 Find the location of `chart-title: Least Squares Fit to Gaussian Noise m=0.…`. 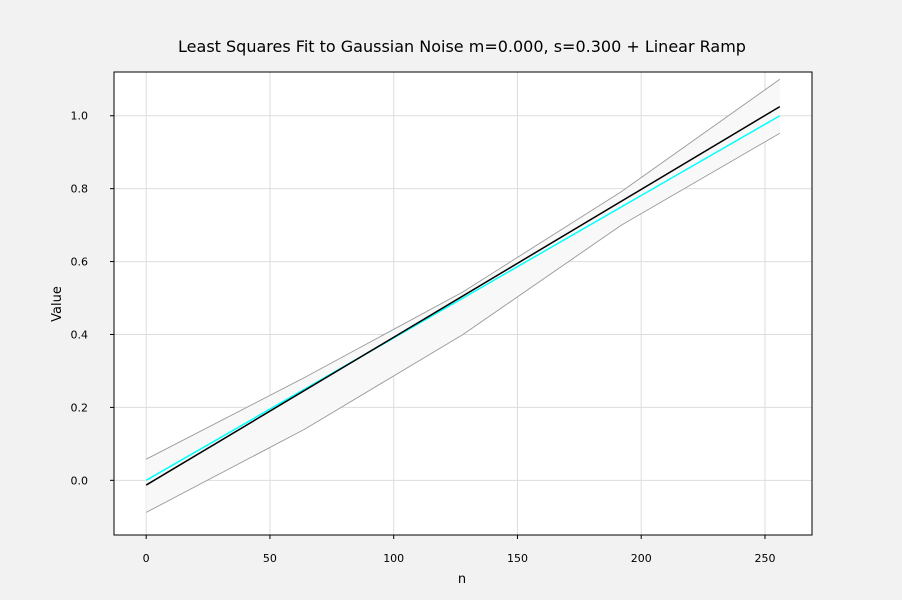

chart-title: Least Squares Fit to Gaussian Noise m=0.… is located at coordinates (462, 46).